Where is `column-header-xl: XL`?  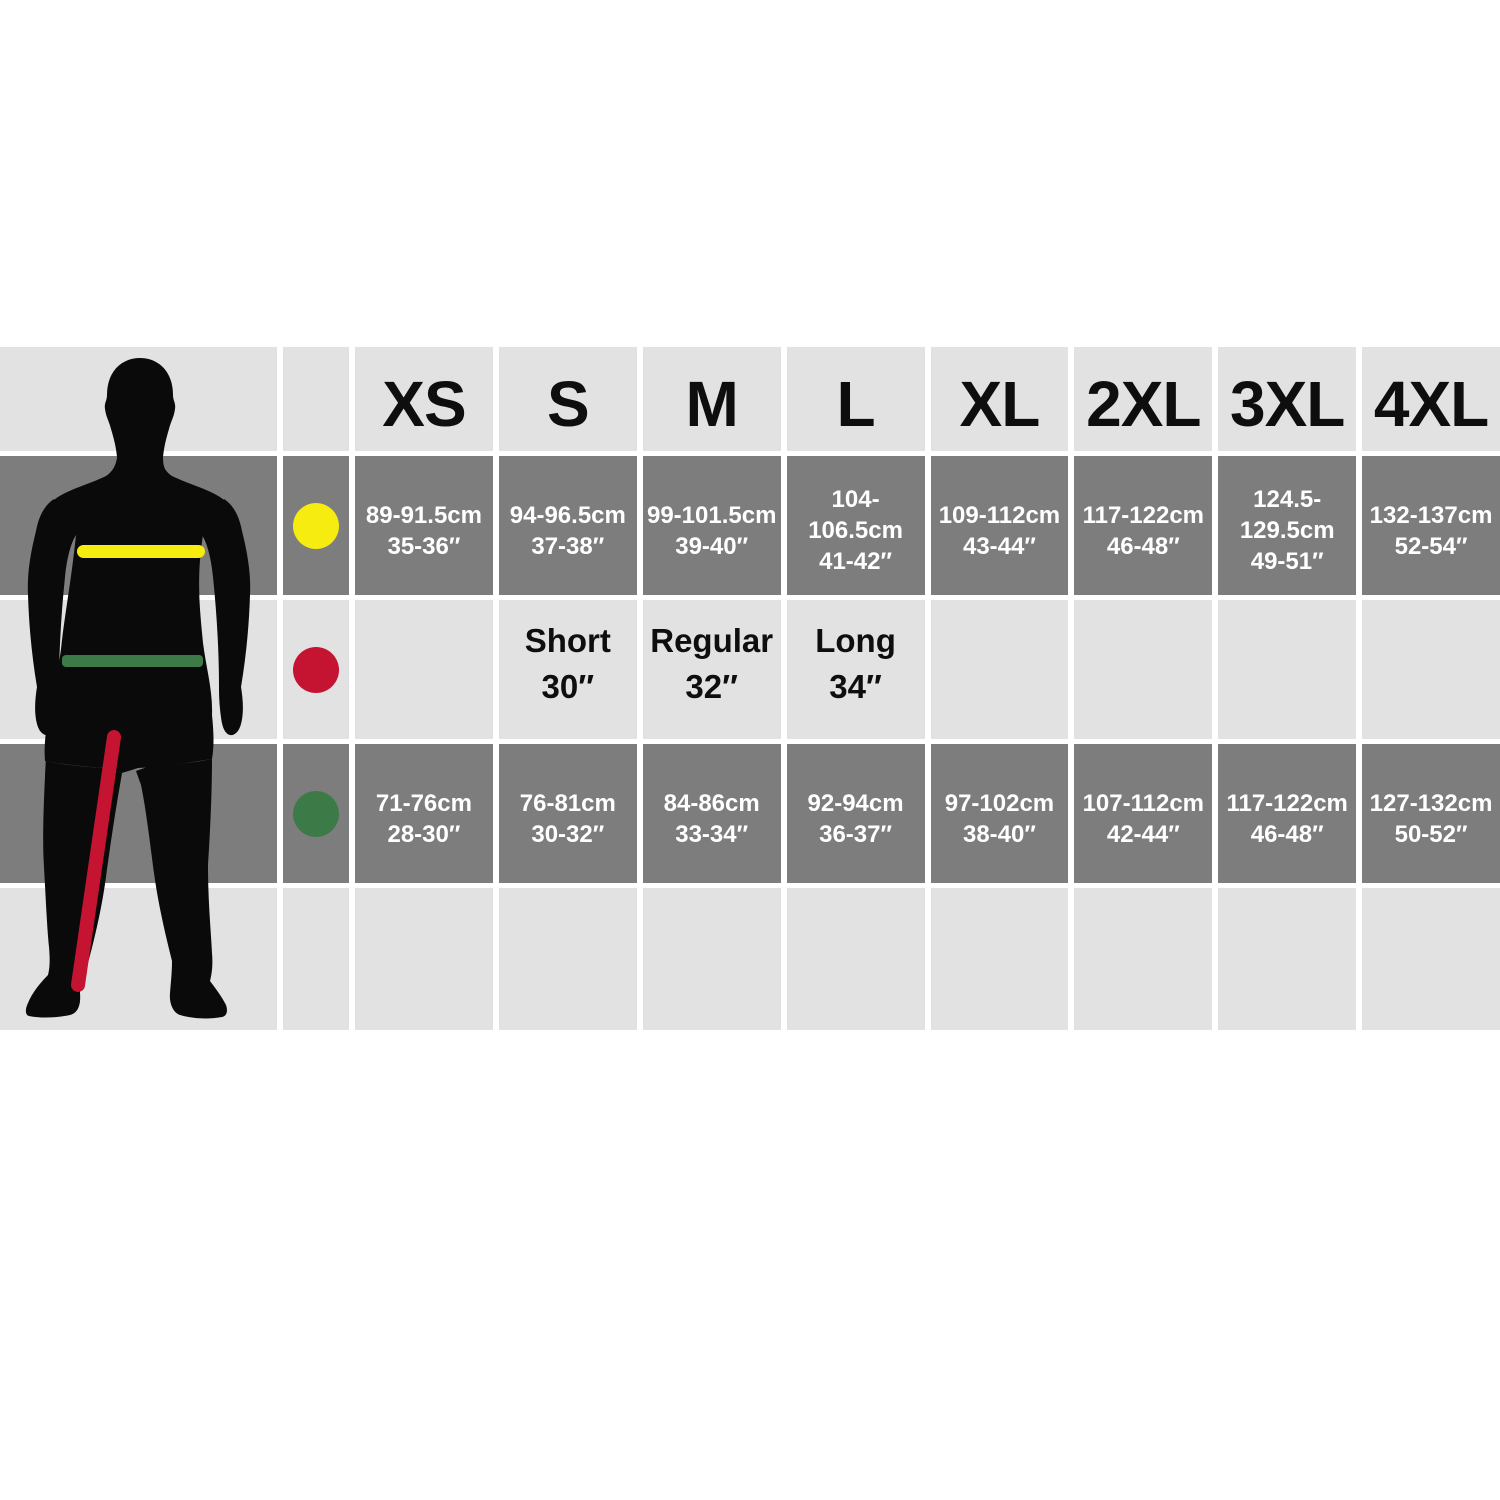 column-header-xl: XL is located at coordinates (999, 399).